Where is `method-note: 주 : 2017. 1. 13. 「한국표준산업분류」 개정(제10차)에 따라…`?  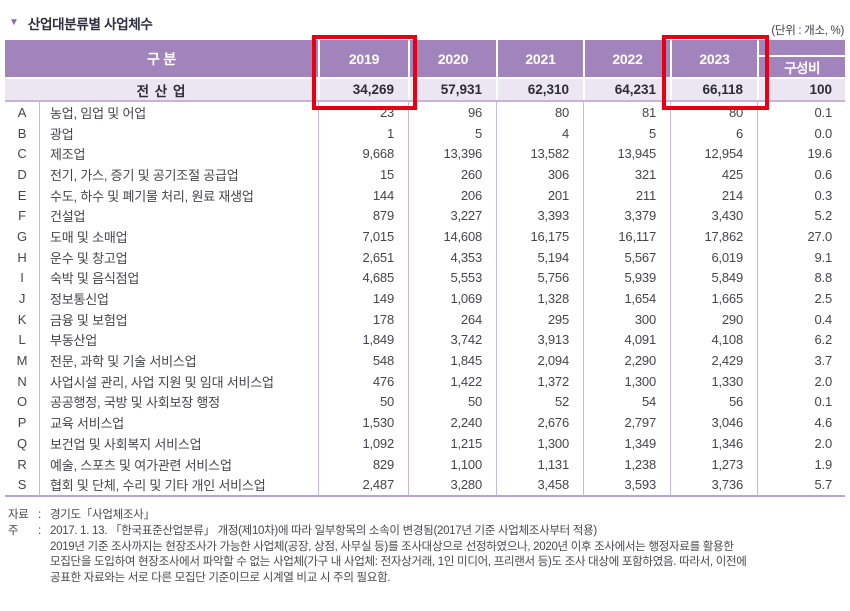 method-note: 주 : 2017. 1. 13. 「한국표준산업분류」 개정(제10차)에 따라… is located at coordinates (426, 555).